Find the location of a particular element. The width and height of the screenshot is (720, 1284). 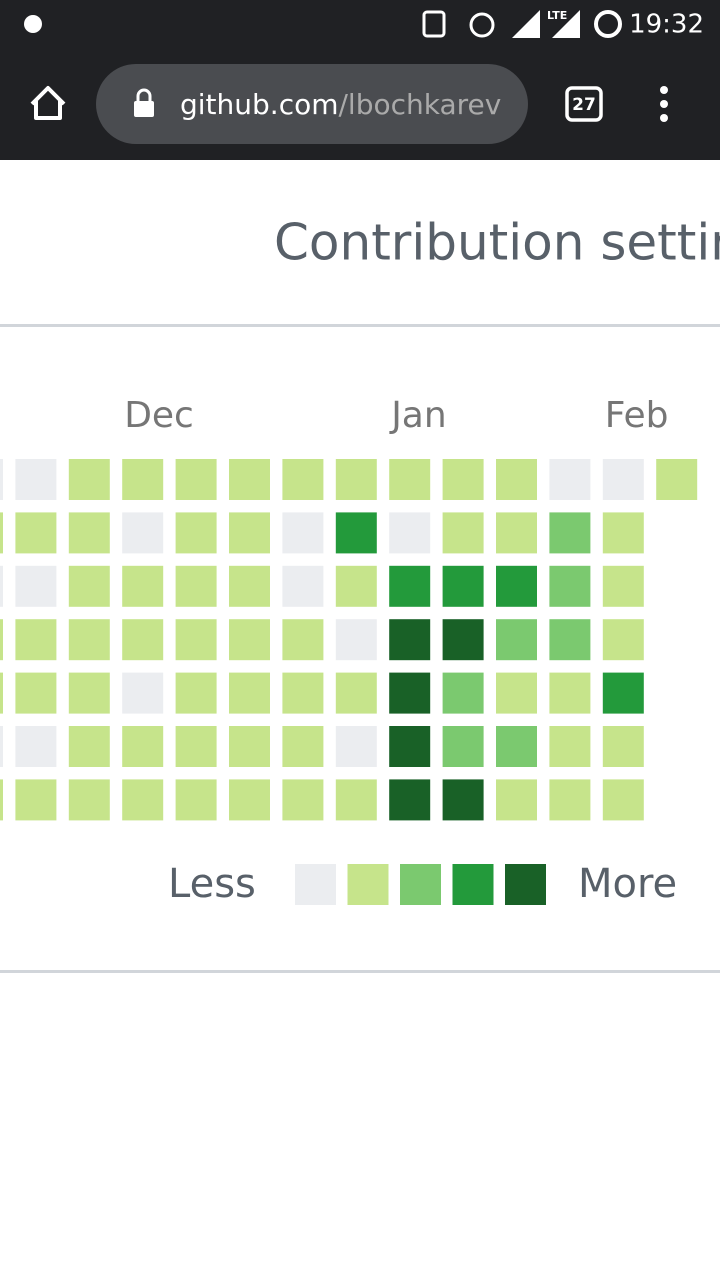

battery-icon is located at coordinates (608, 24).